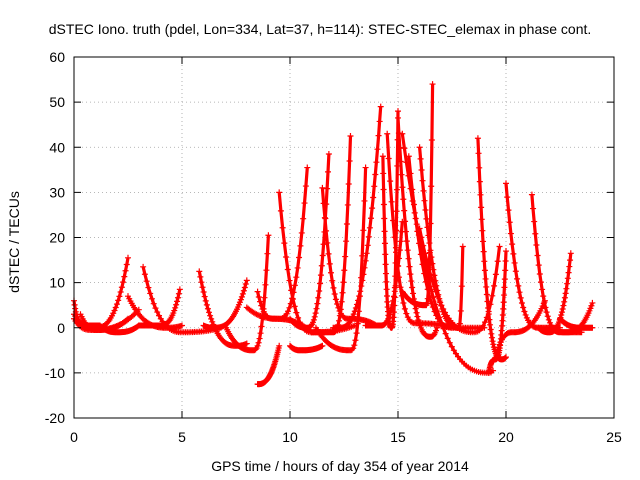  I want to click on y-tick-label: 60, so click(57, 57).